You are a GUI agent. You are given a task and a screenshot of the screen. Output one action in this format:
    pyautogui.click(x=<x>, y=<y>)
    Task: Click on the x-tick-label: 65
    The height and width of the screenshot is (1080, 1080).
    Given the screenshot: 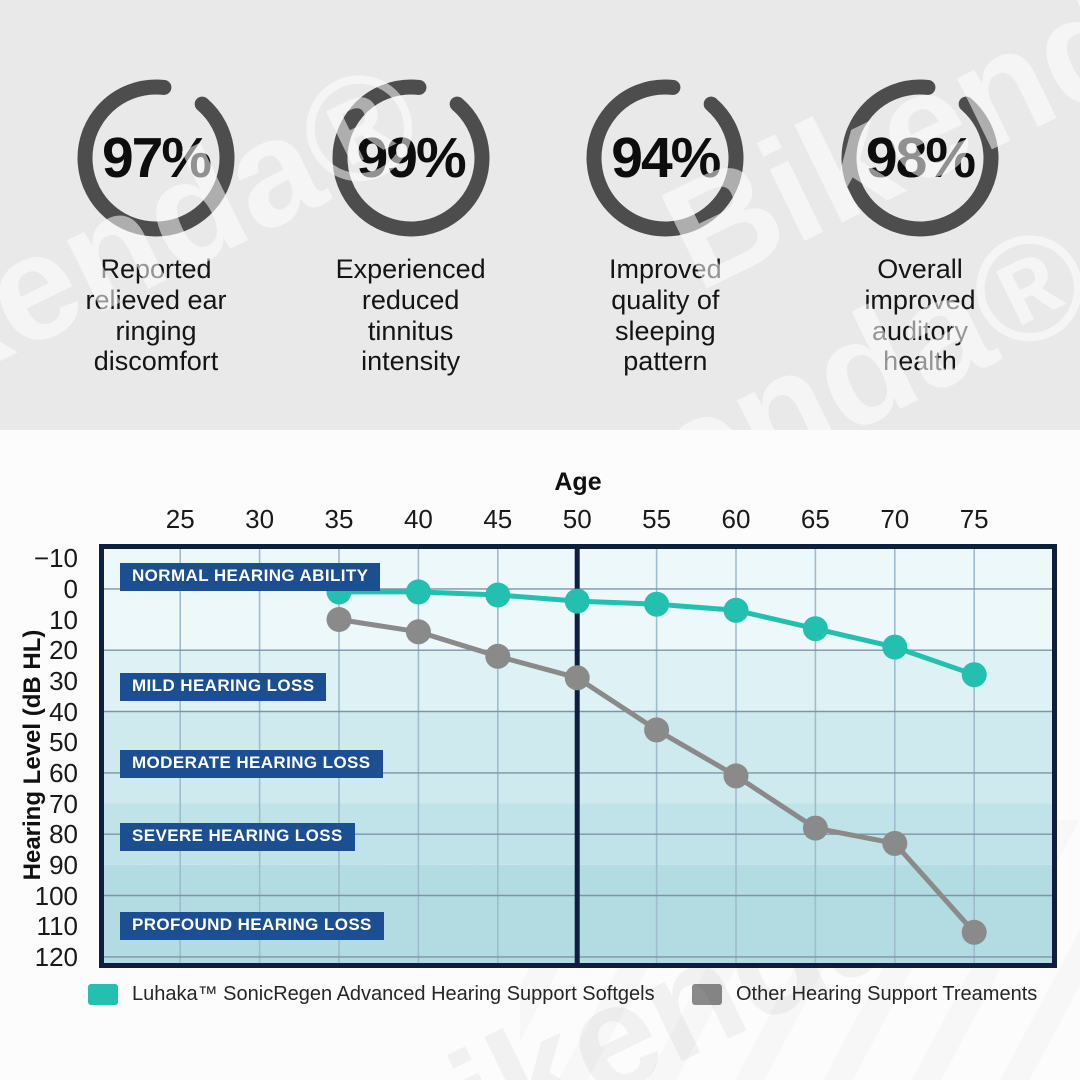 What is the action you would take?
    pyautogui.click(x=815, y=519)
    